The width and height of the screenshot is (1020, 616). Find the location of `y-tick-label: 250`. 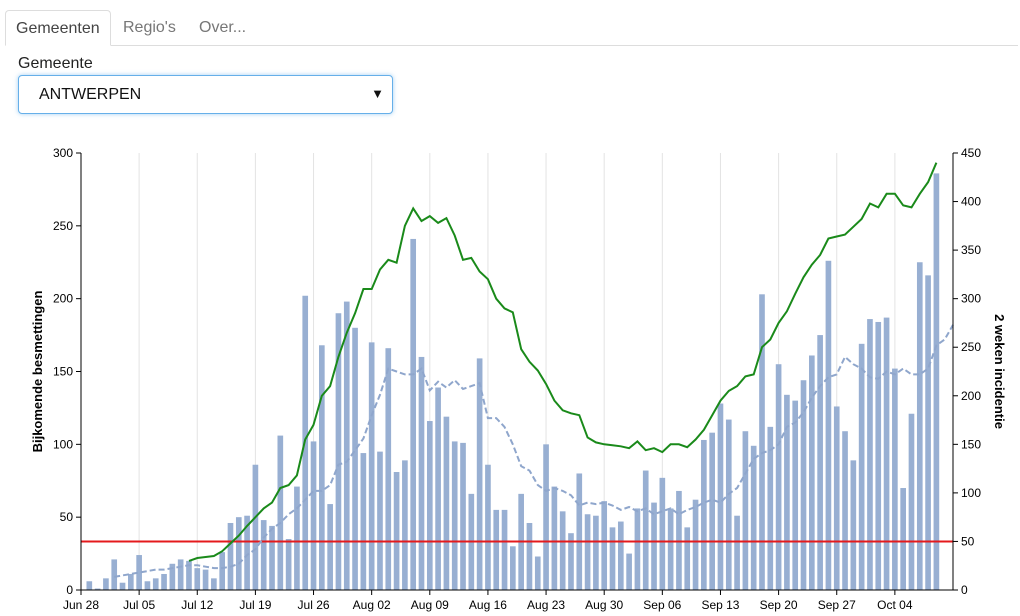

y-tick-label: 250 is located at coordinates (63, 226).